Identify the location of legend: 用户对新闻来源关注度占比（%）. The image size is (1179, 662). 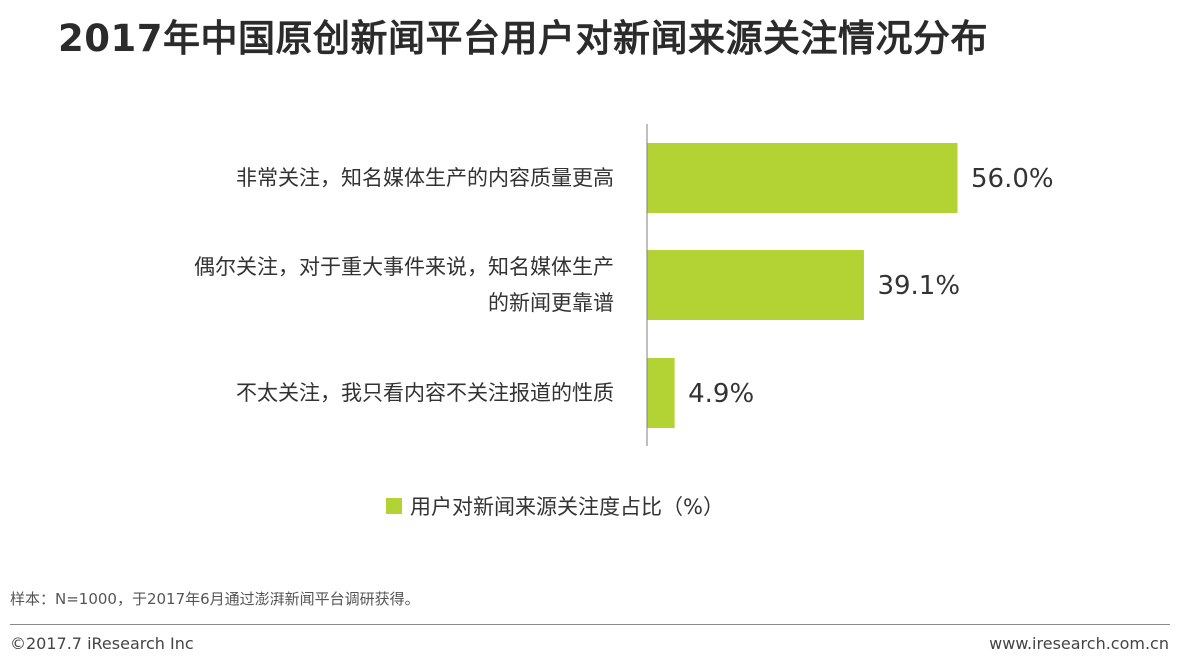
(555, 506).